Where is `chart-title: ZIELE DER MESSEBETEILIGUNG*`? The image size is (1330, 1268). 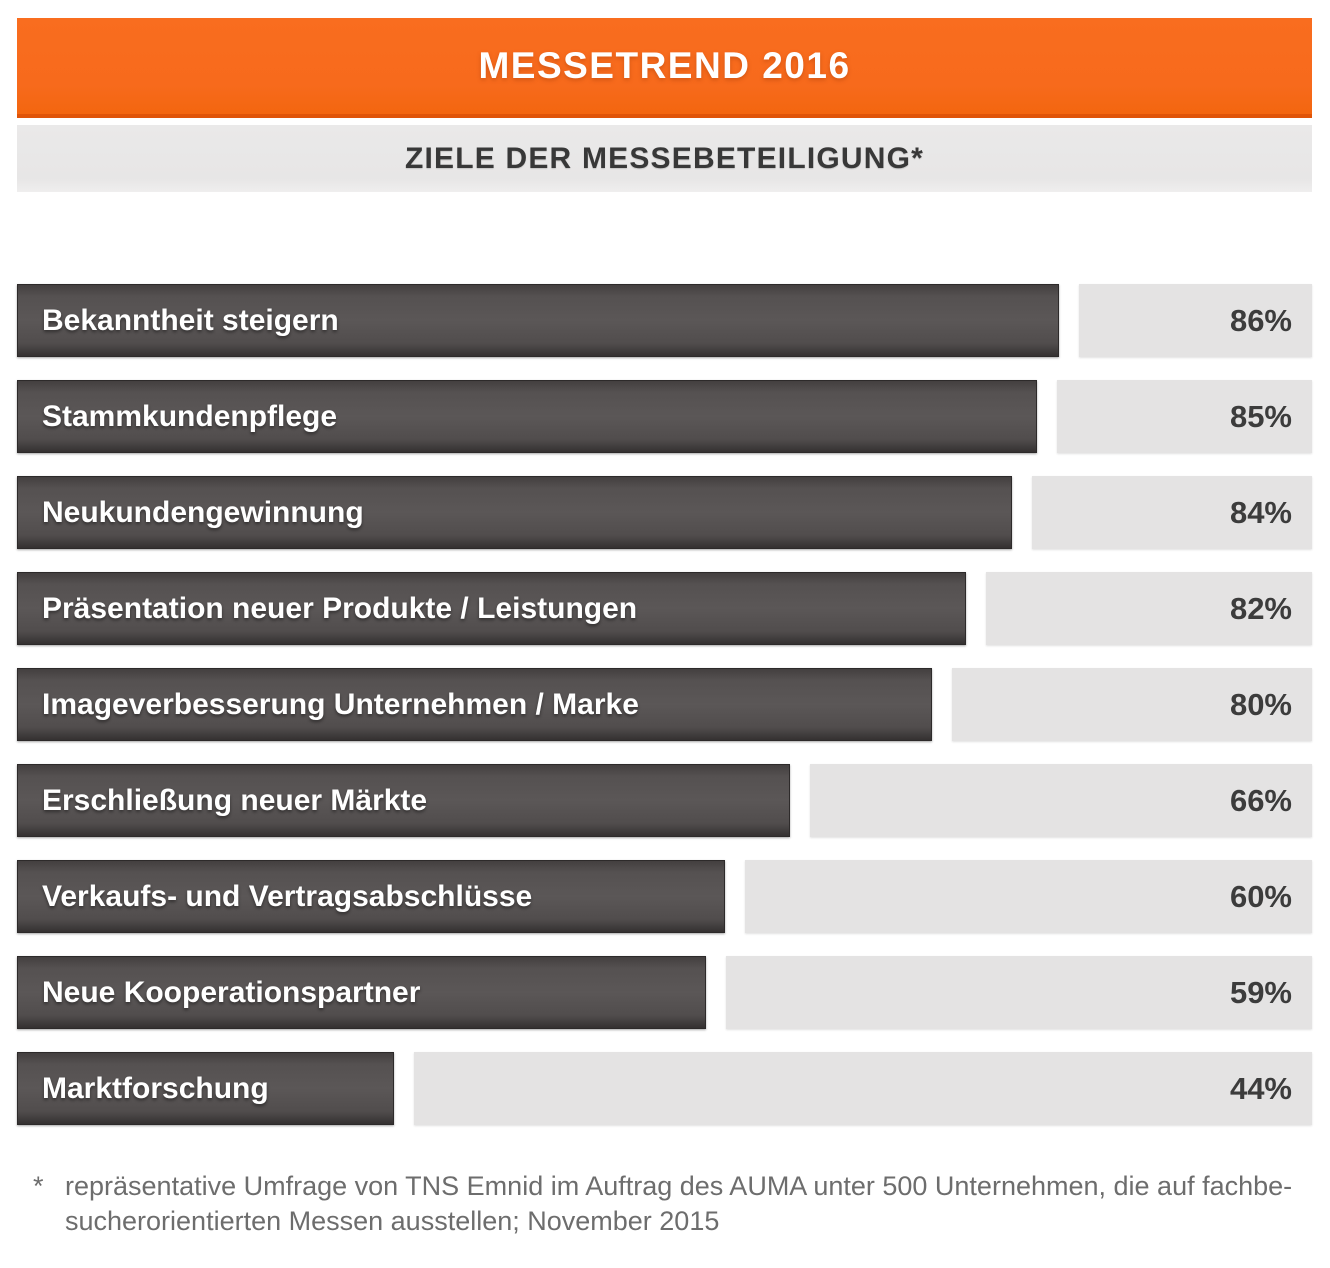 chart-title: ZIELE DER MESSEBETEILIGUNG* is located at coordinates (664, 158).